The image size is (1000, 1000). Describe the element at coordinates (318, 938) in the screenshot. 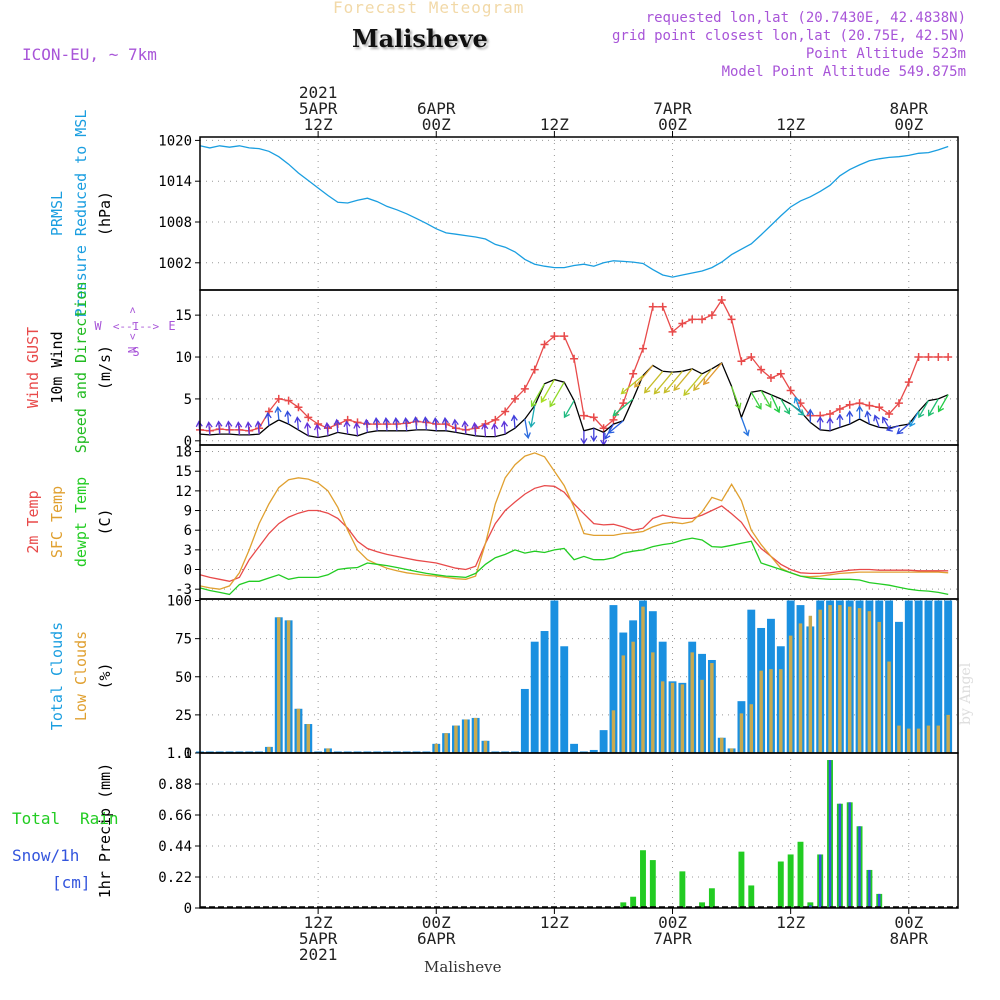

I see `bottom-tick-label-0-1: 5APR` at that location.